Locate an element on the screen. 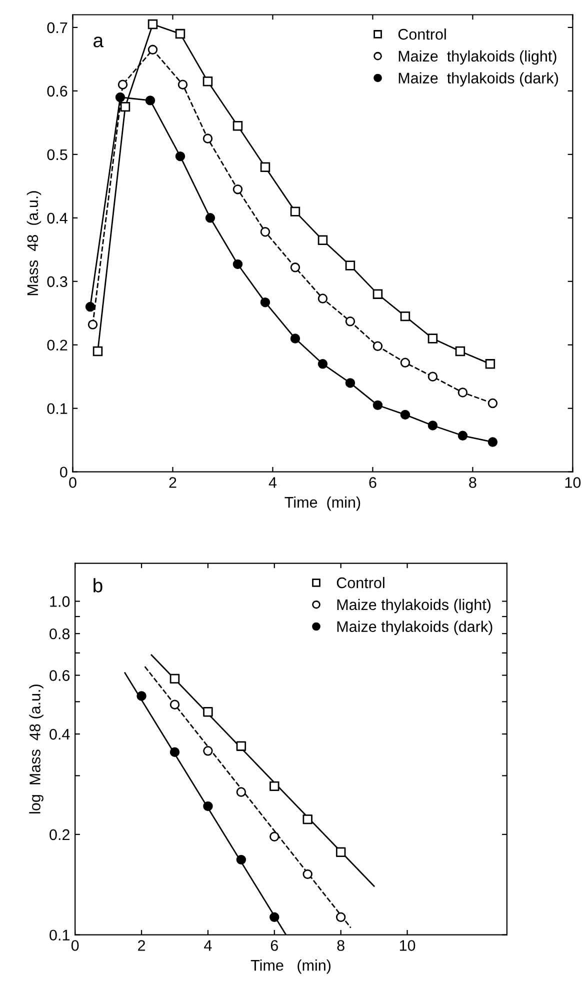 The image size is (582, 983). annotation: a is located at coordinates (99, 42).